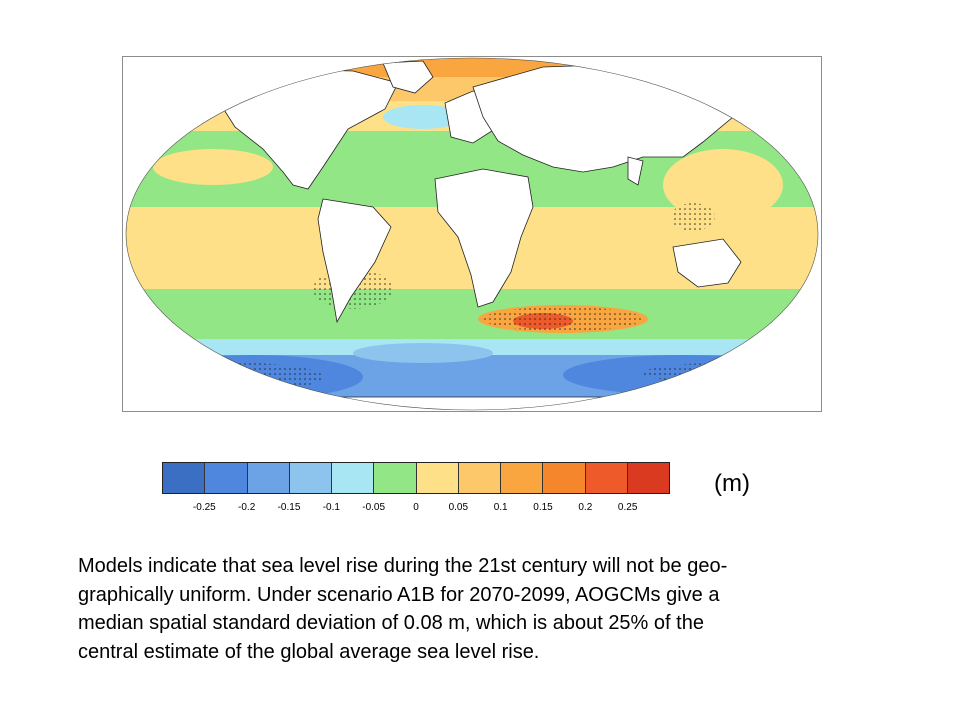 The height and width of the screenshot is (720, 960). I want to click on stipple-south-indian, so click(563, 319).